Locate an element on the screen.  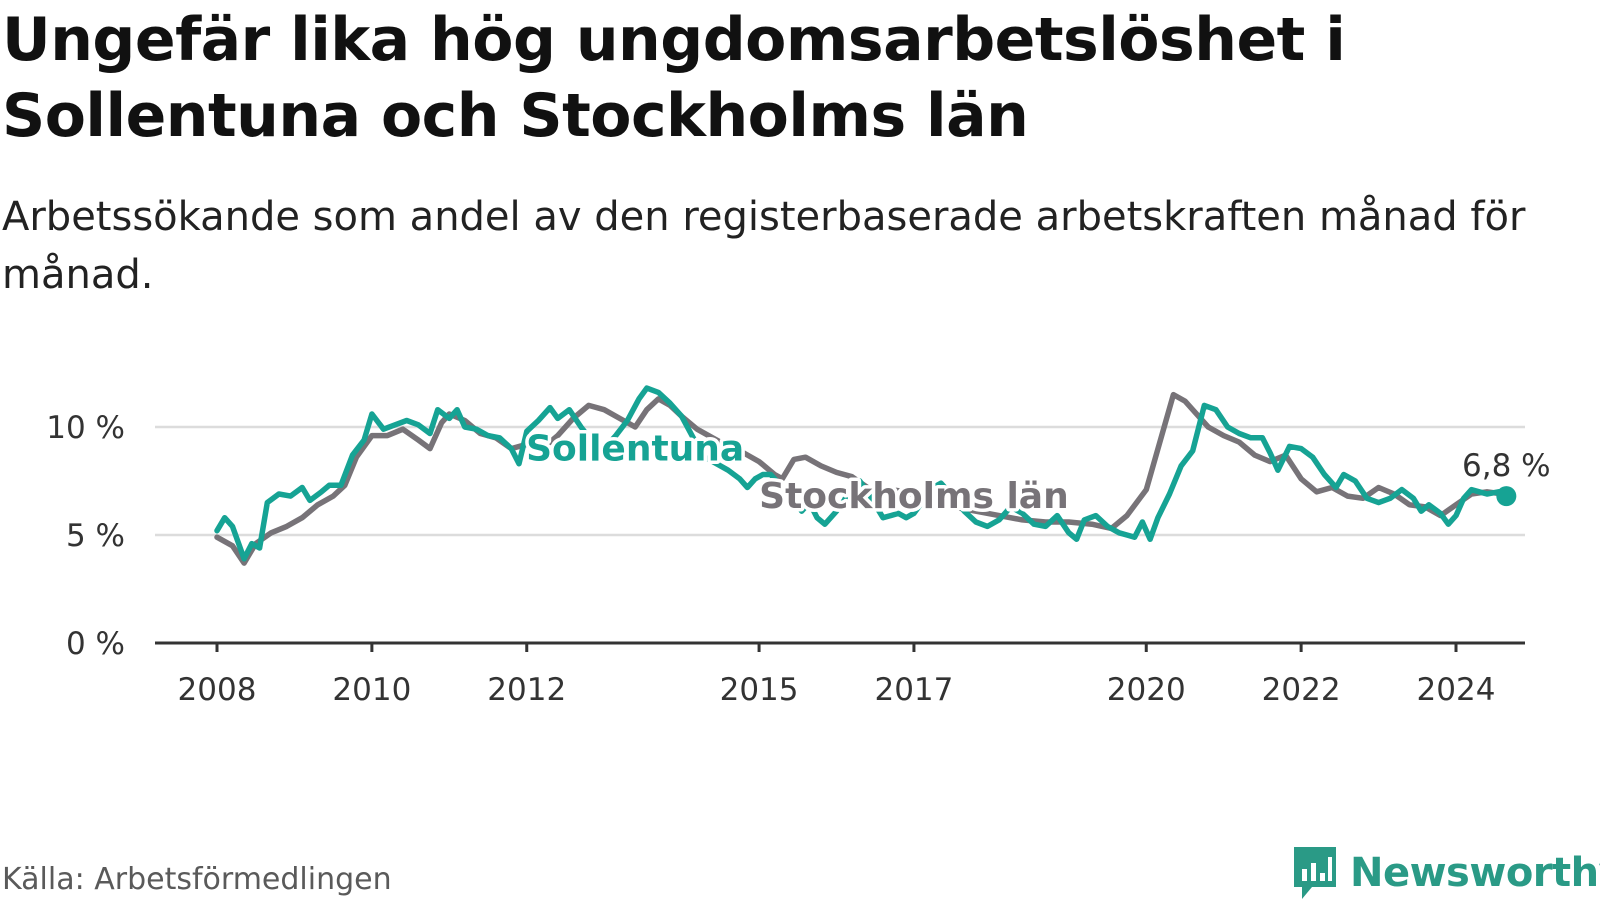
x-axis-ticks: 2008 2010 2012 2015 2017 2020 2022 2024 is located at coordinates (840, 674).